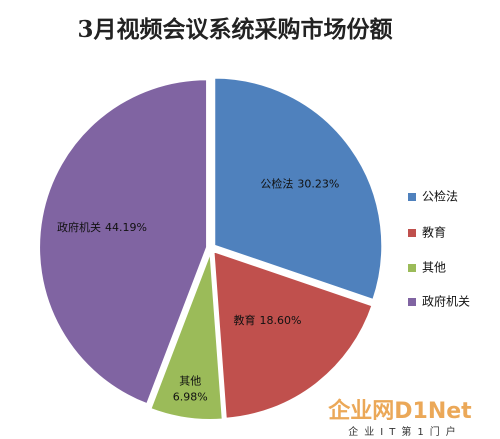  Describe the element at coordinates (434, 232) in the screenshot. I see `legend-label: 教育` at that location.